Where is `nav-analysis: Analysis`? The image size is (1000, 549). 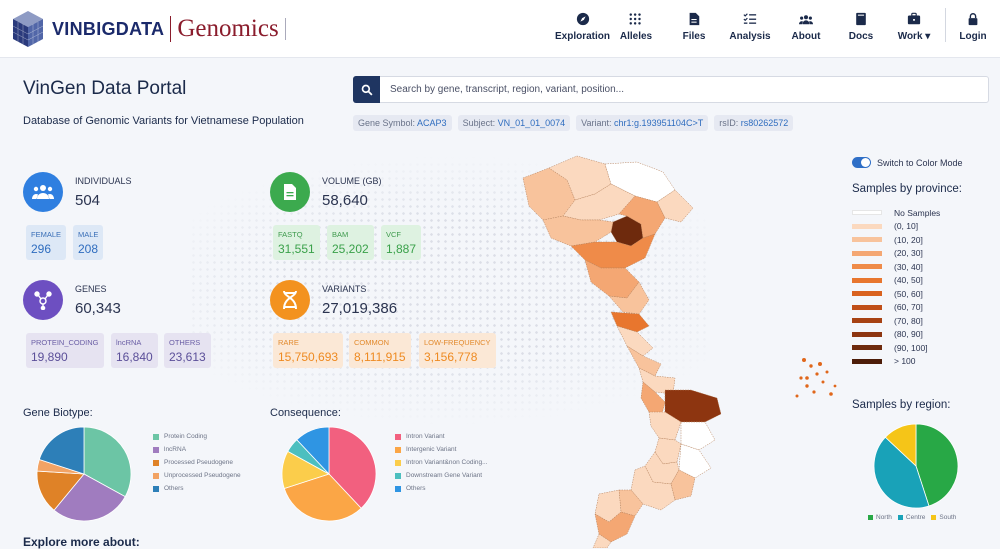
nav-analysis: Analysis is located at coordinates (750, 25).